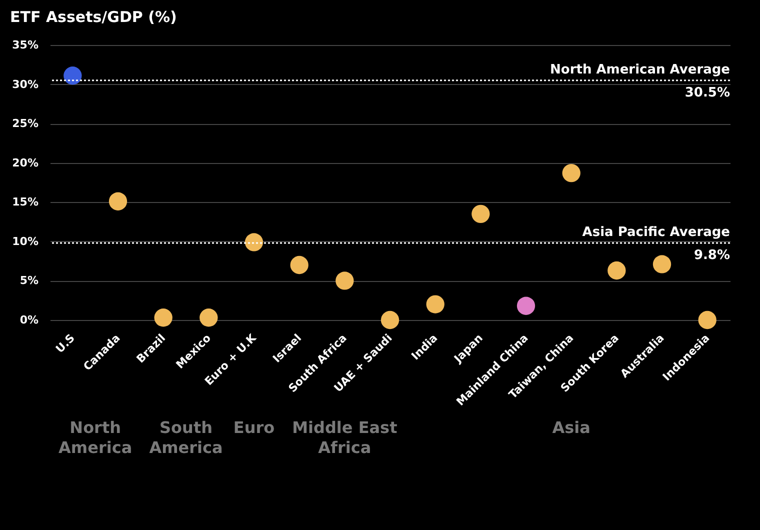 This screenshot has width=760, height=530. Describe the element at coordinates (25, 123) in the screenshot. I see `y-tick-label: 25%` at that location.